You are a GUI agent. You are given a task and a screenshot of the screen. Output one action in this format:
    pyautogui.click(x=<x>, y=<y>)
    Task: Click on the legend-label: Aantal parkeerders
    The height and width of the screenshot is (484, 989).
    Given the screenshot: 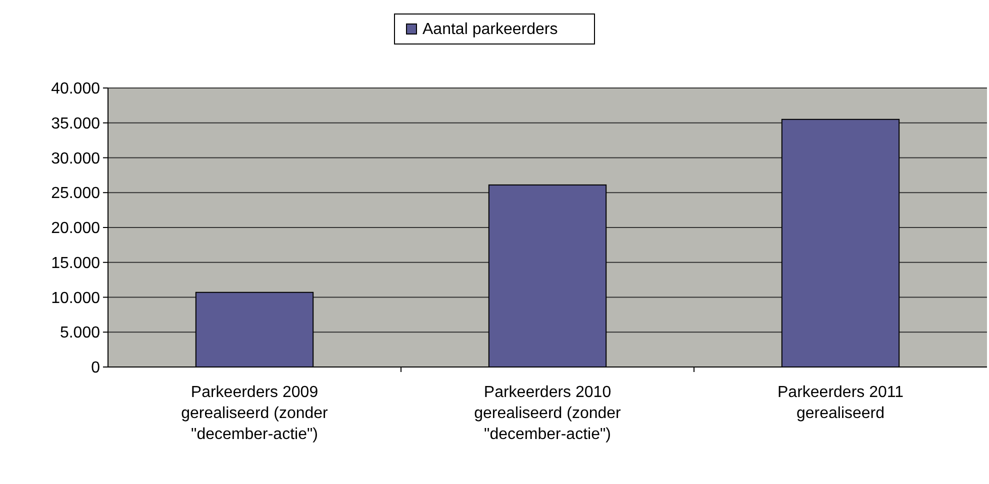 What is the action you would take?
    pyautogui.click(x=490, y=29)
    